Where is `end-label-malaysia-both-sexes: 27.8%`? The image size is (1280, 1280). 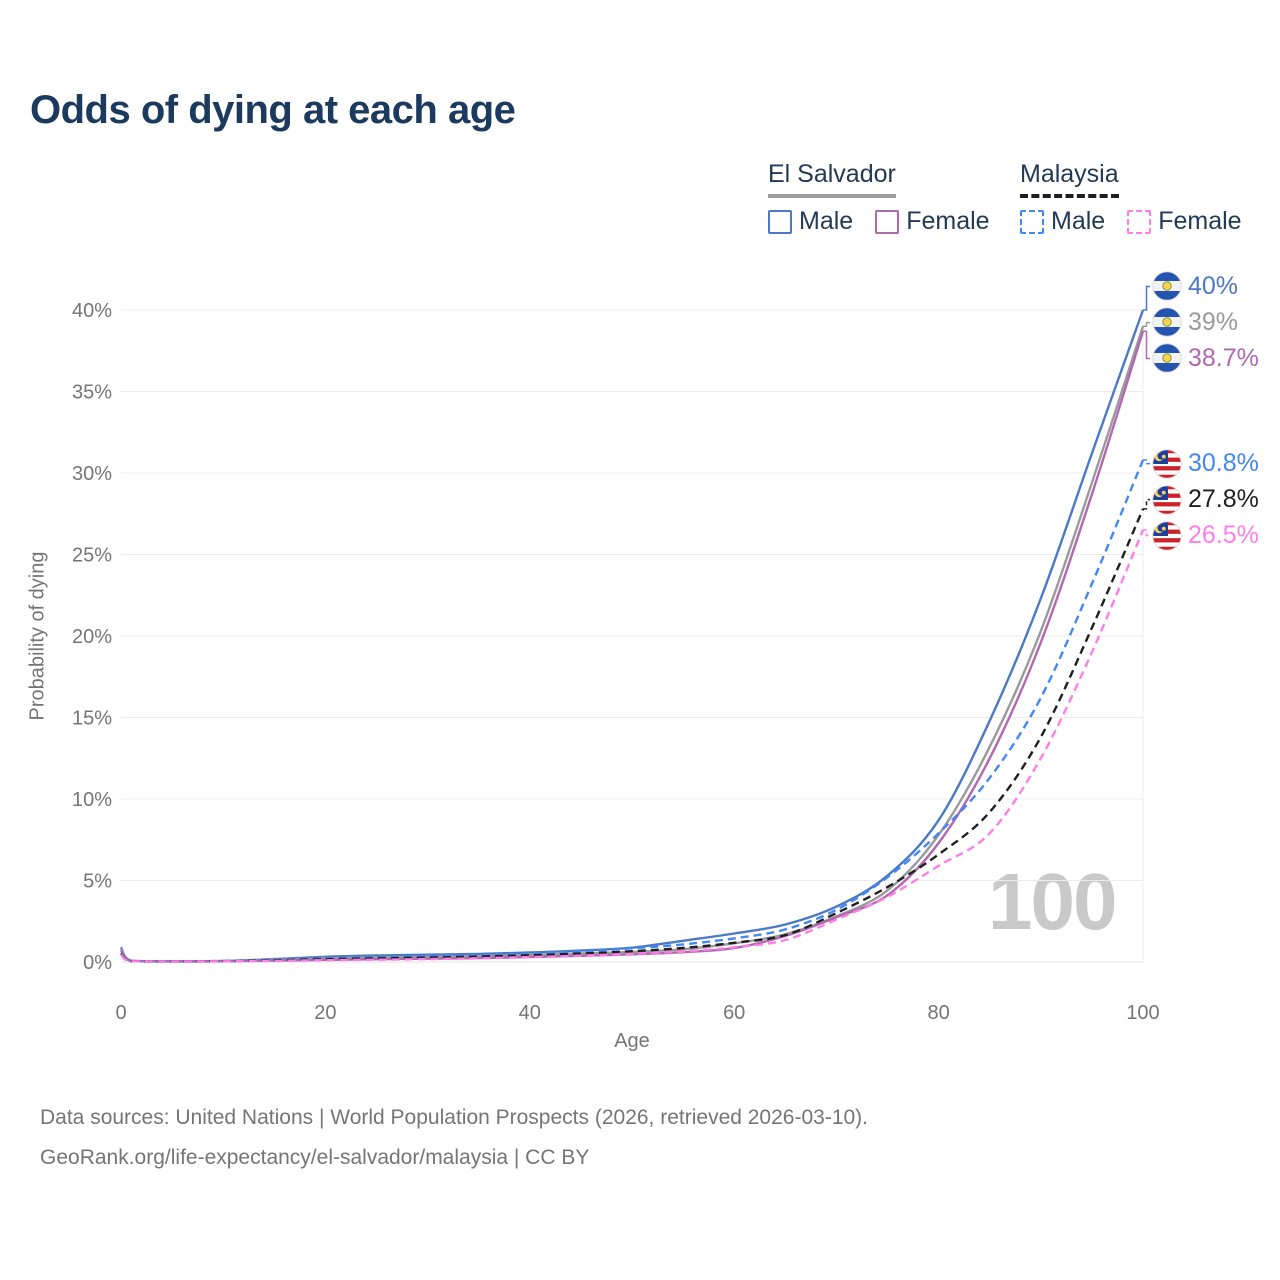
end-label-malaysia-both-sexes: 27.8% is located at coordinates (1205, 499).